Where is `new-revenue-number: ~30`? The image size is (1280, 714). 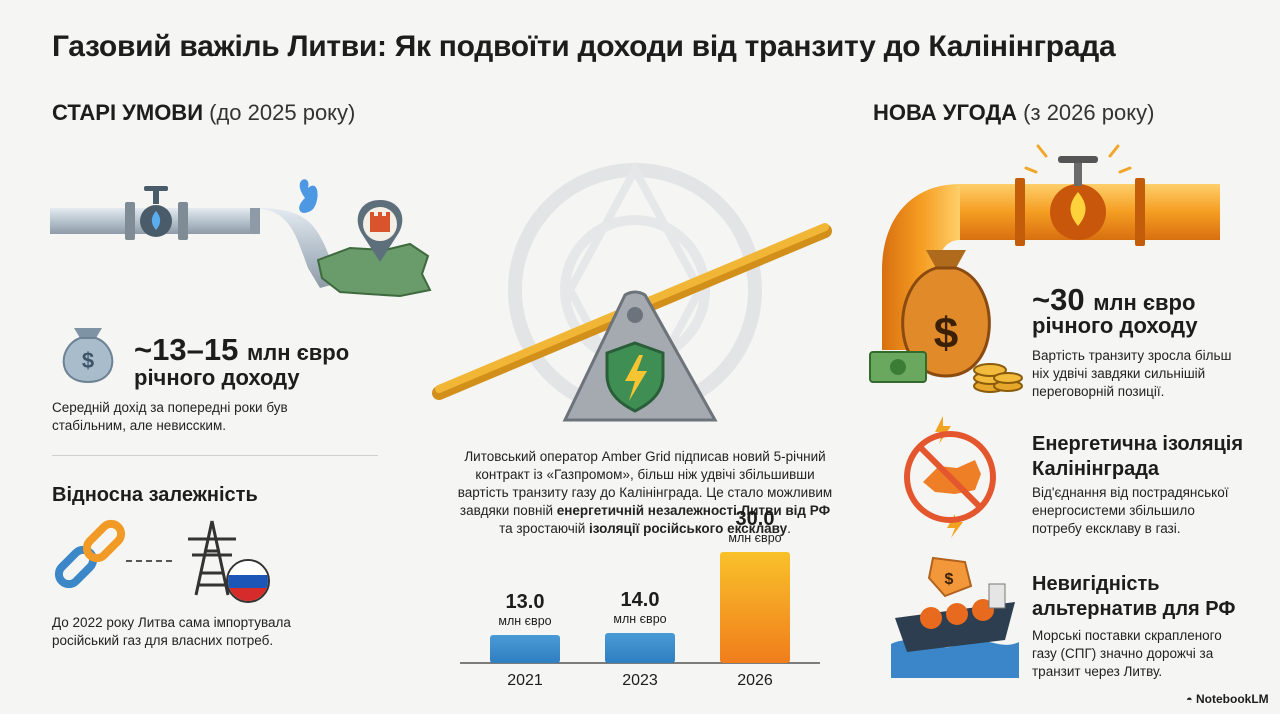
new-revenue-number: ~30 is located at coordinates (1058, 299).